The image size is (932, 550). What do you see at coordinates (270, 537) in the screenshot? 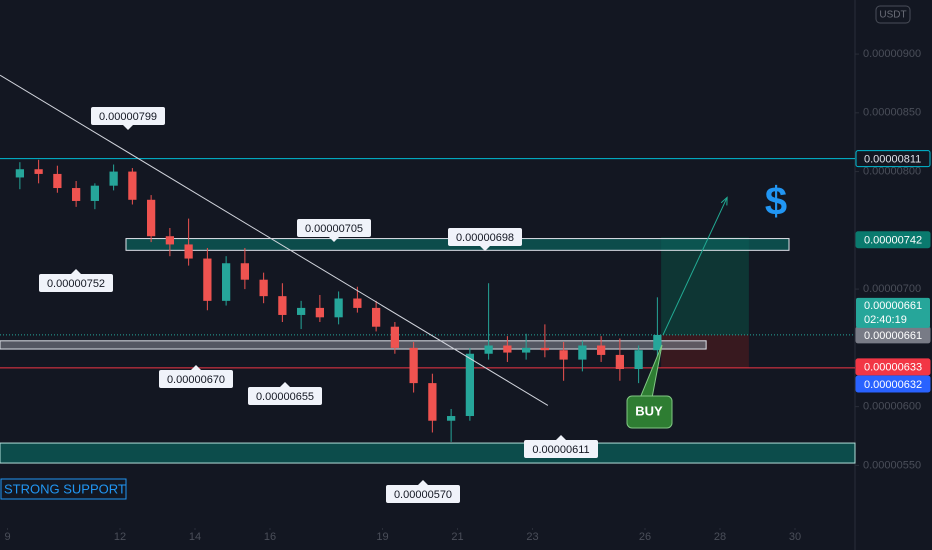
I see `x-tick-label: 16` at bounding box center [270, 537].